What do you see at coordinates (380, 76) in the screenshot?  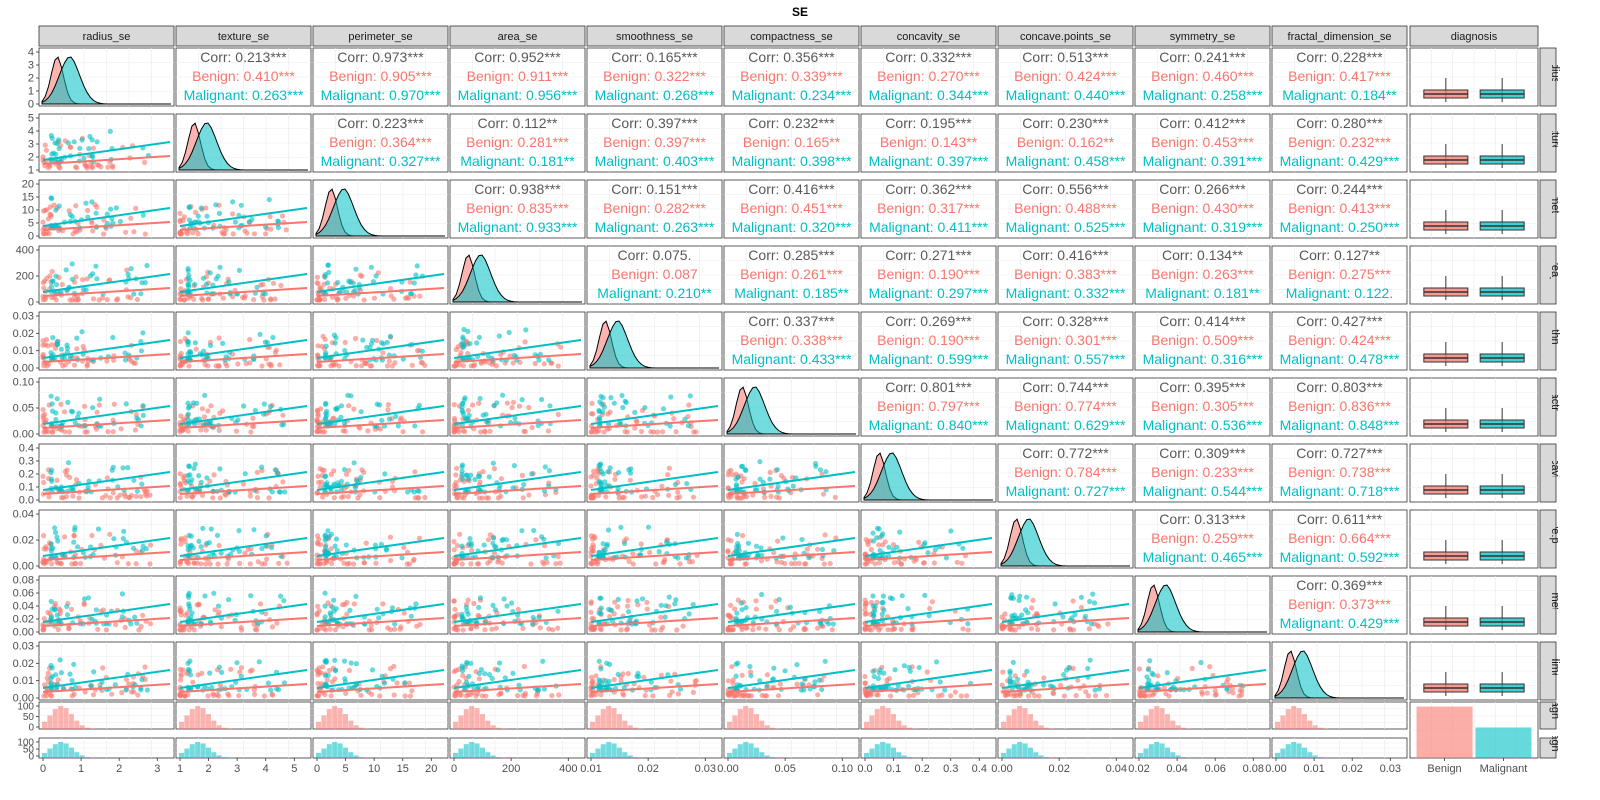 I see `corr-benign-label: Benign: 0.905***` at bounding box center [380, 76].